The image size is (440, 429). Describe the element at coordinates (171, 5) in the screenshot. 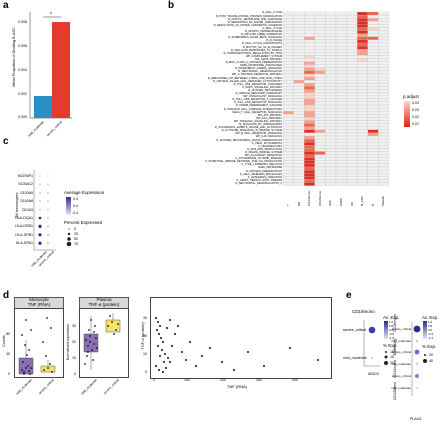

I see `panel-label-b: b` at that location.